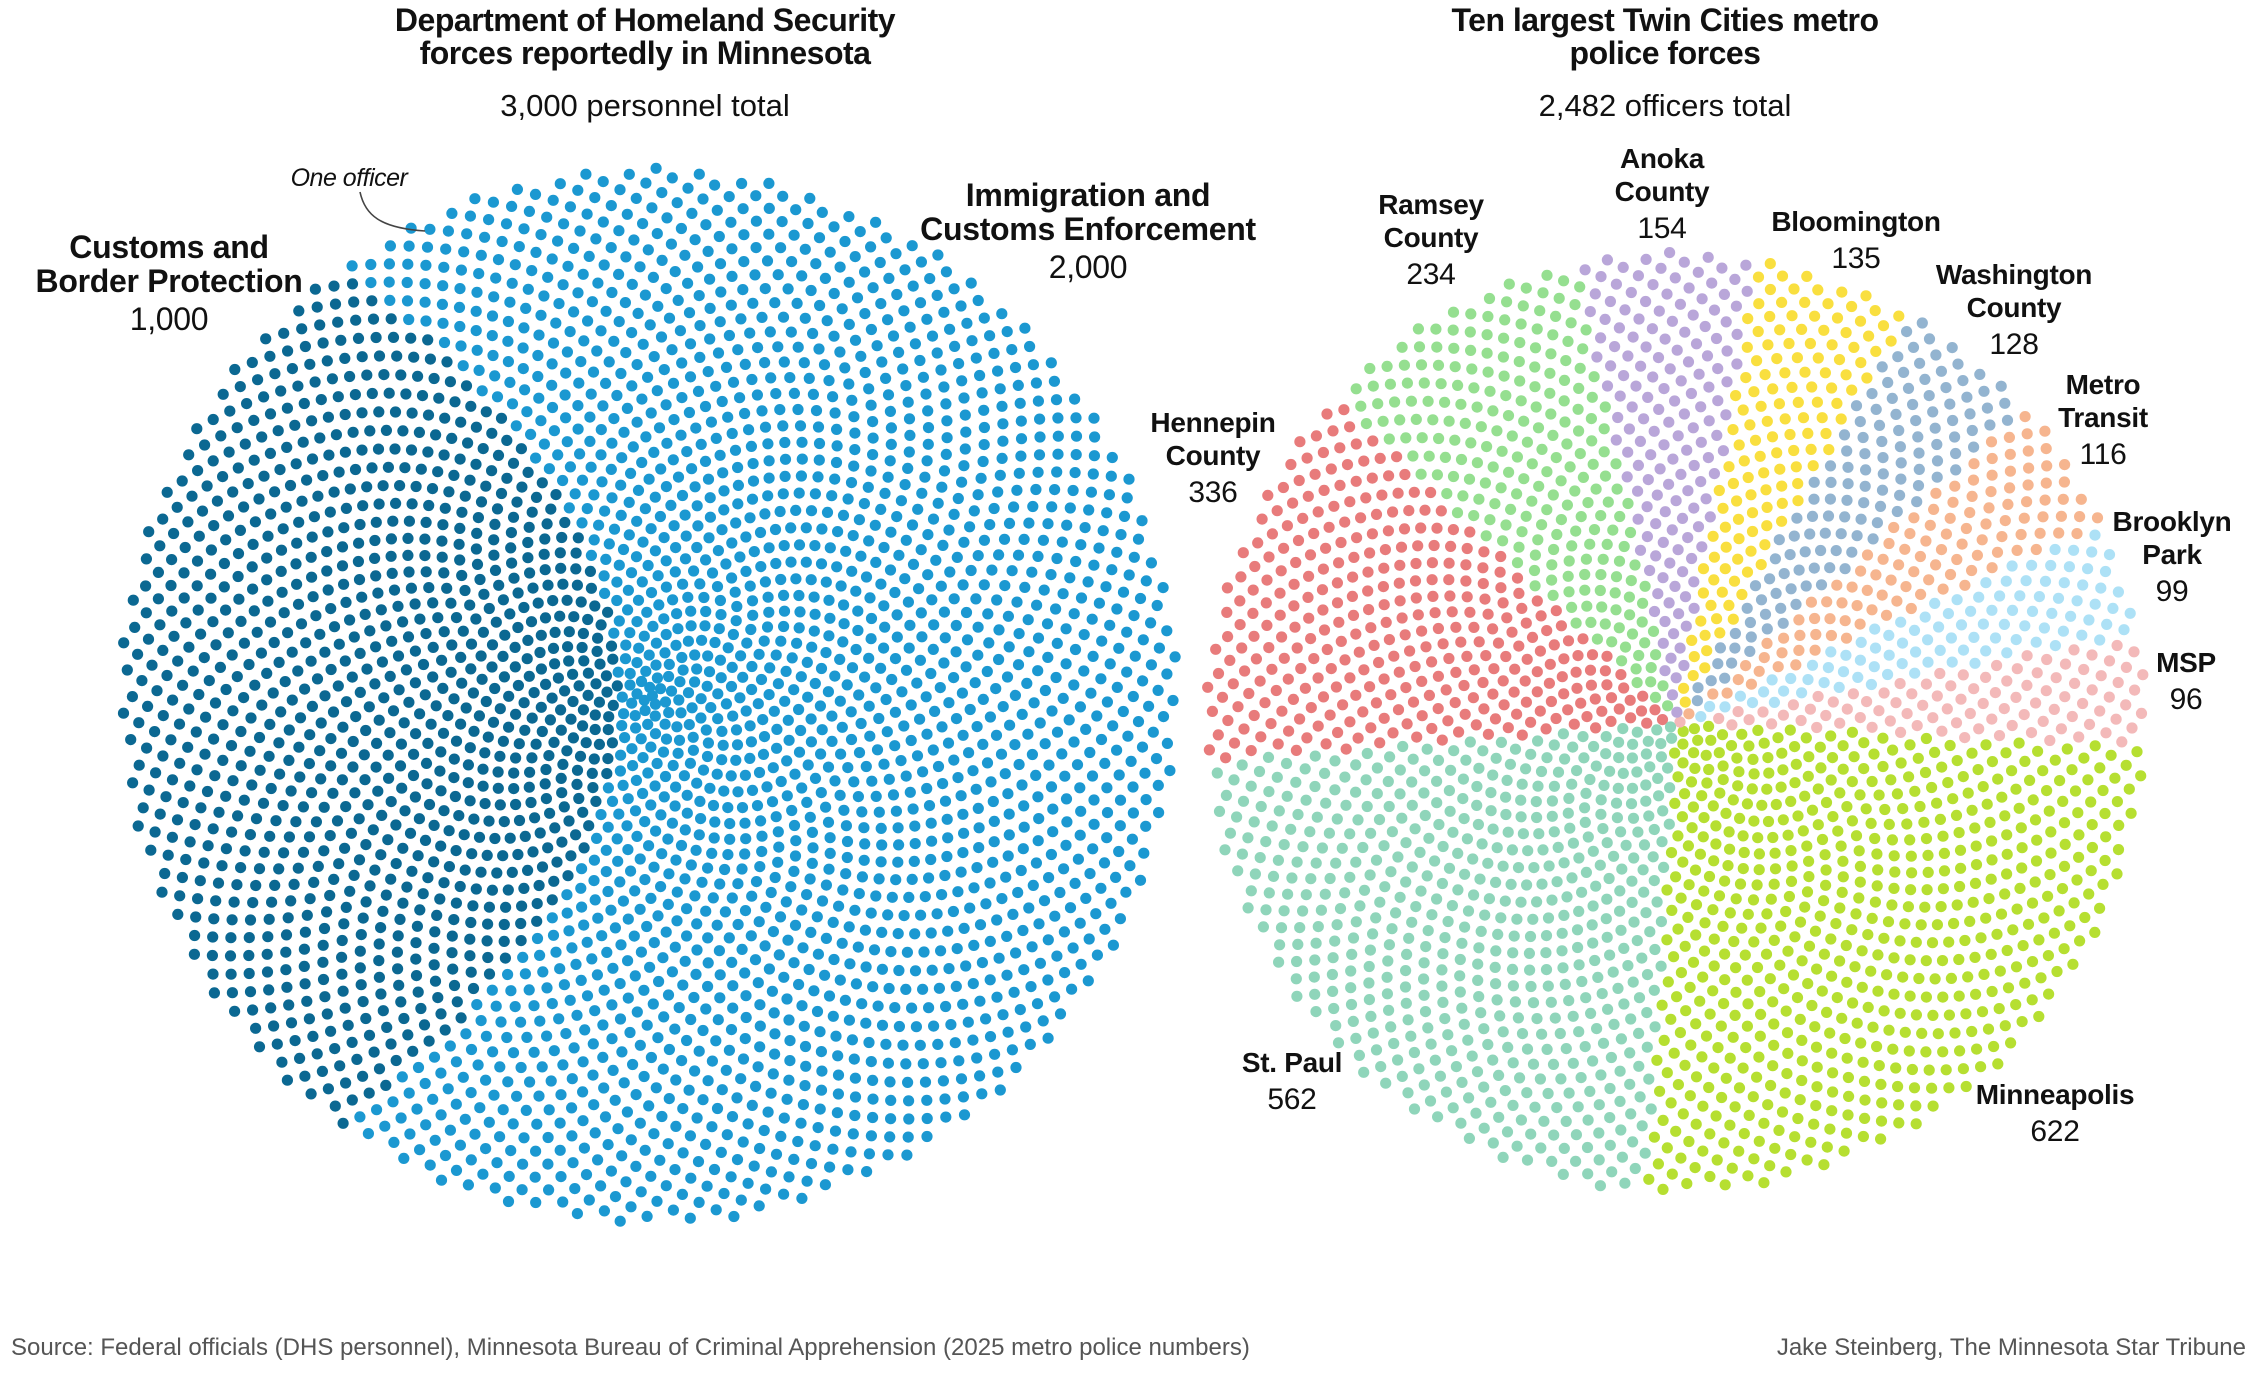  I want to click on dot-st-paul, so click(1315, 786).